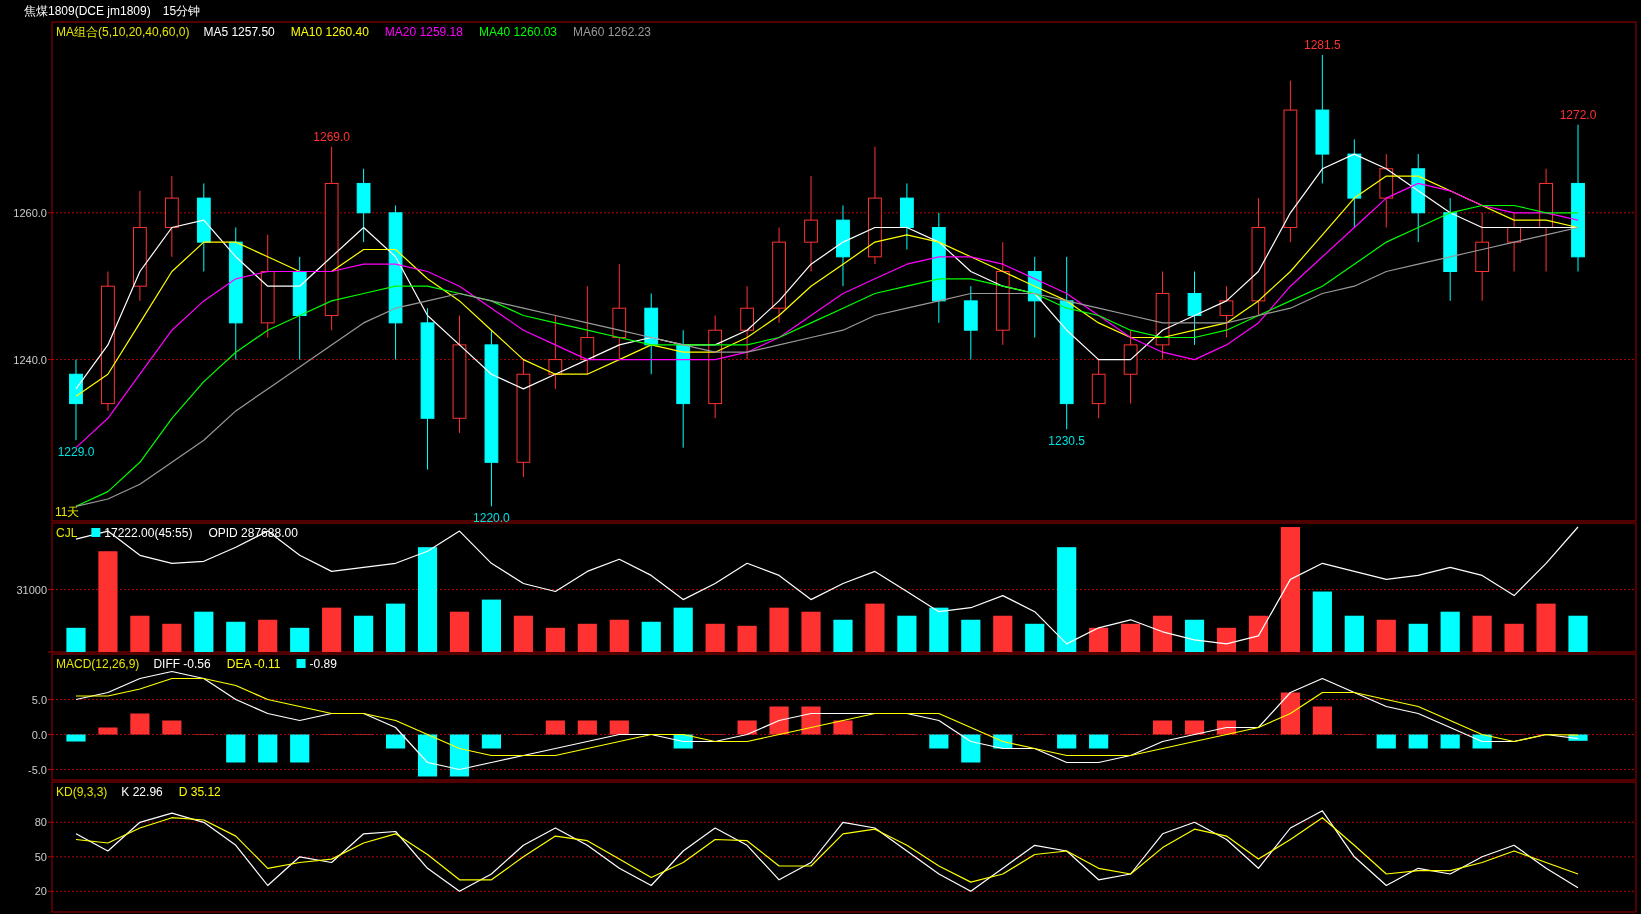 The image size is (1641, 914). I want to click on chart-subtitle: 15分钟, so click(181, 11).